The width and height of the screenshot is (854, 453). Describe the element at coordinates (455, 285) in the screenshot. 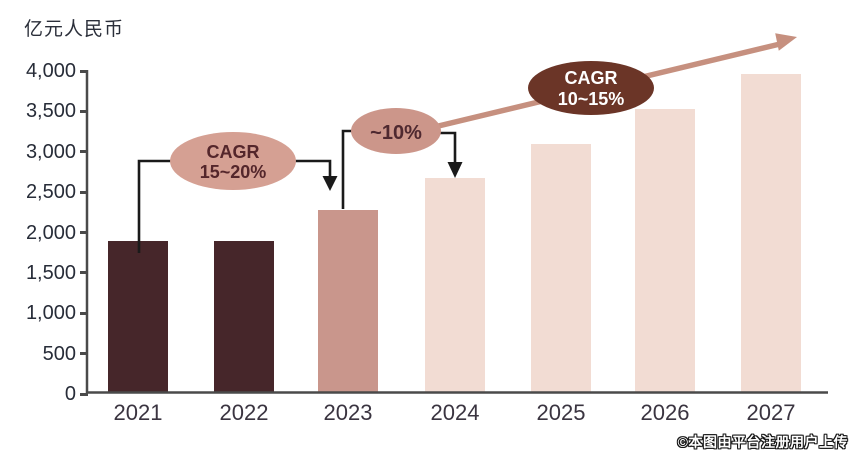

I see `bar-2024` at that location.